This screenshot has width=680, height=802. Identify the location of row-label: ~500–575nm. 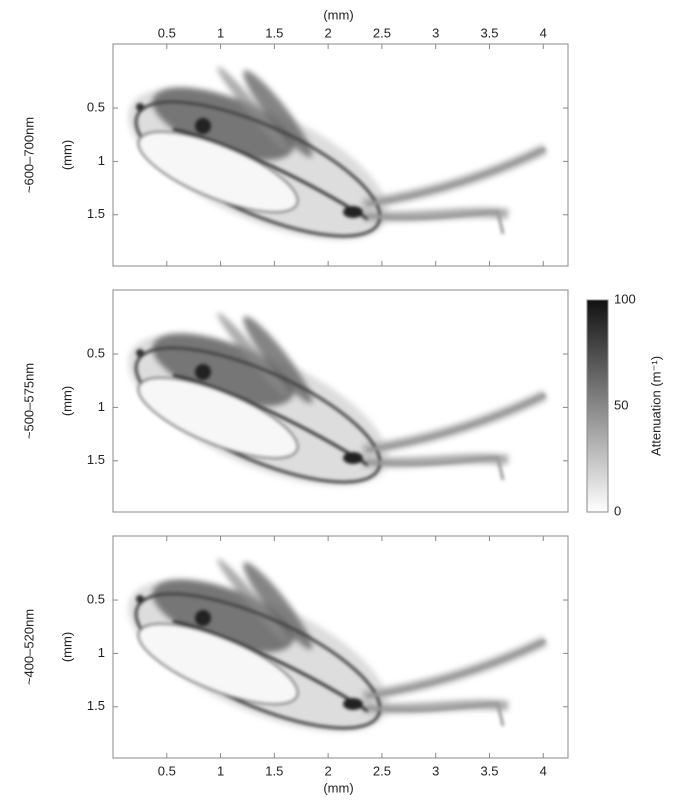
(28, 401).